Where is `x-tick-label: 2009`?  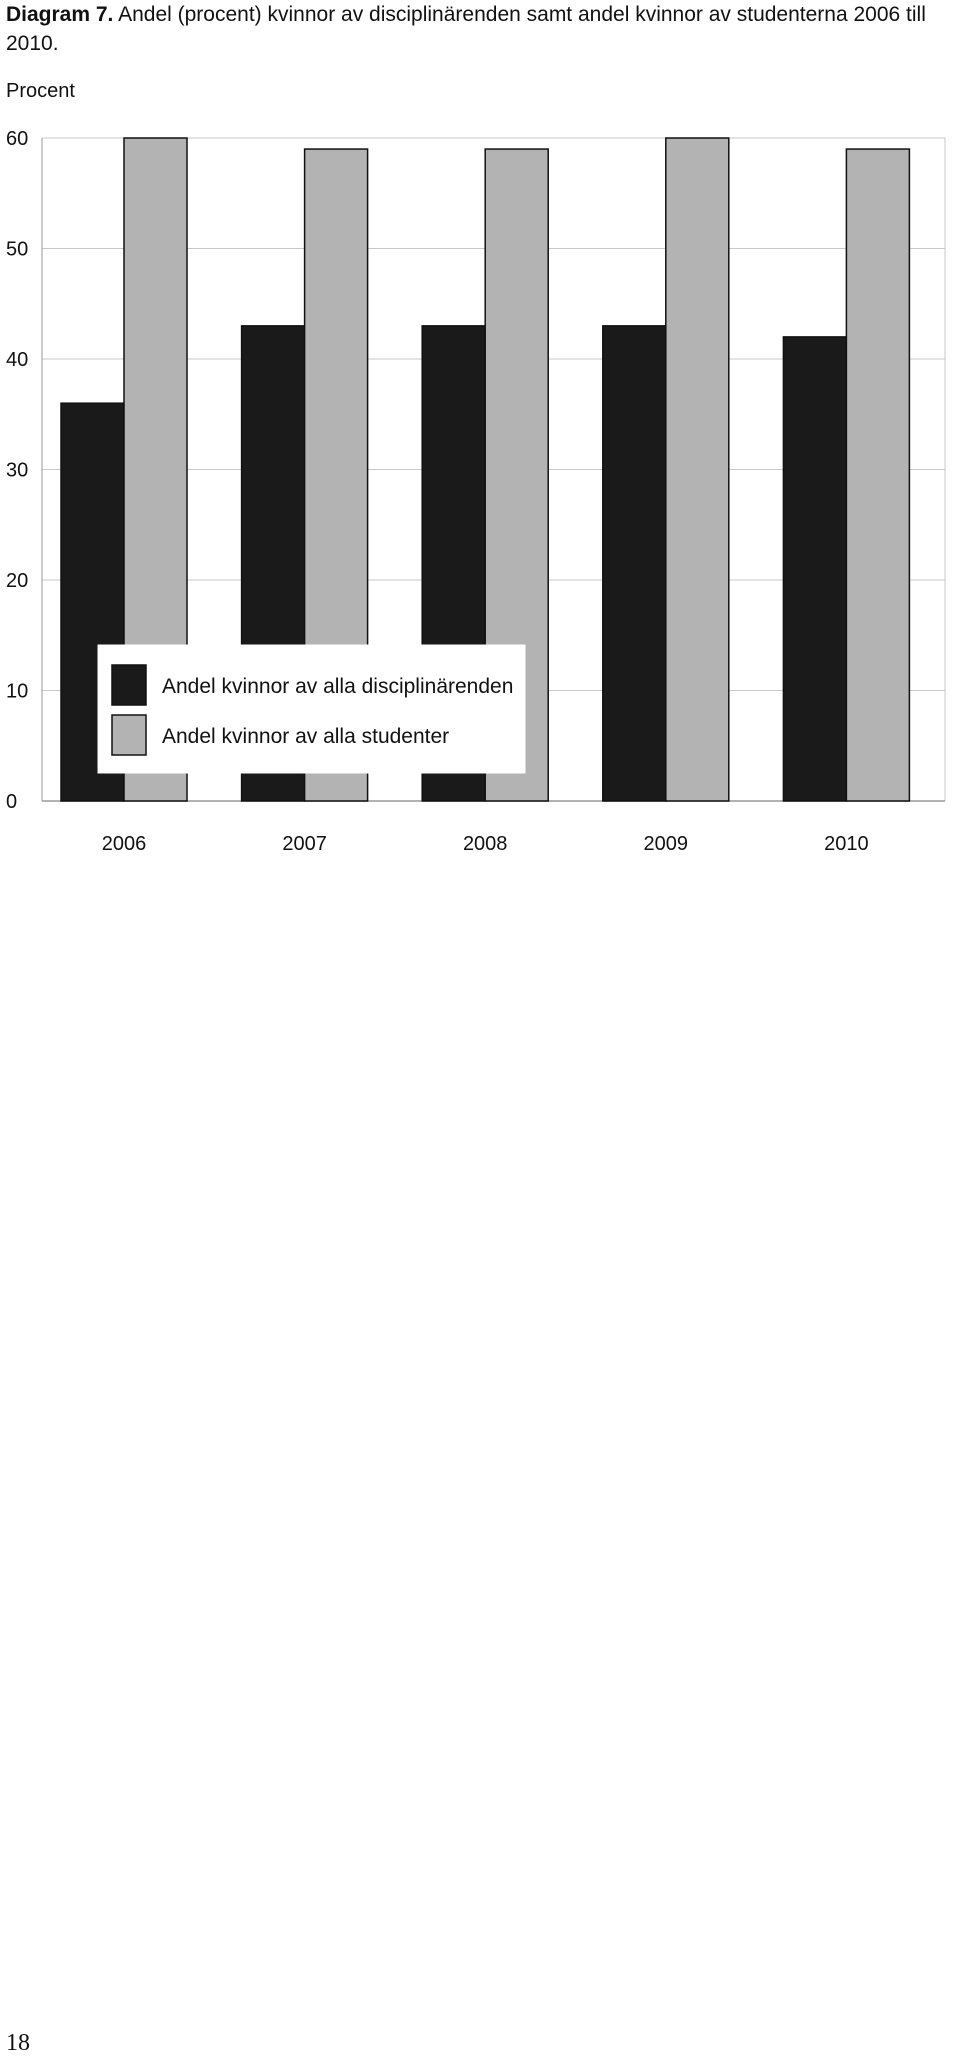
x-tick-label: 2009 is located at coordinates (666, 844).